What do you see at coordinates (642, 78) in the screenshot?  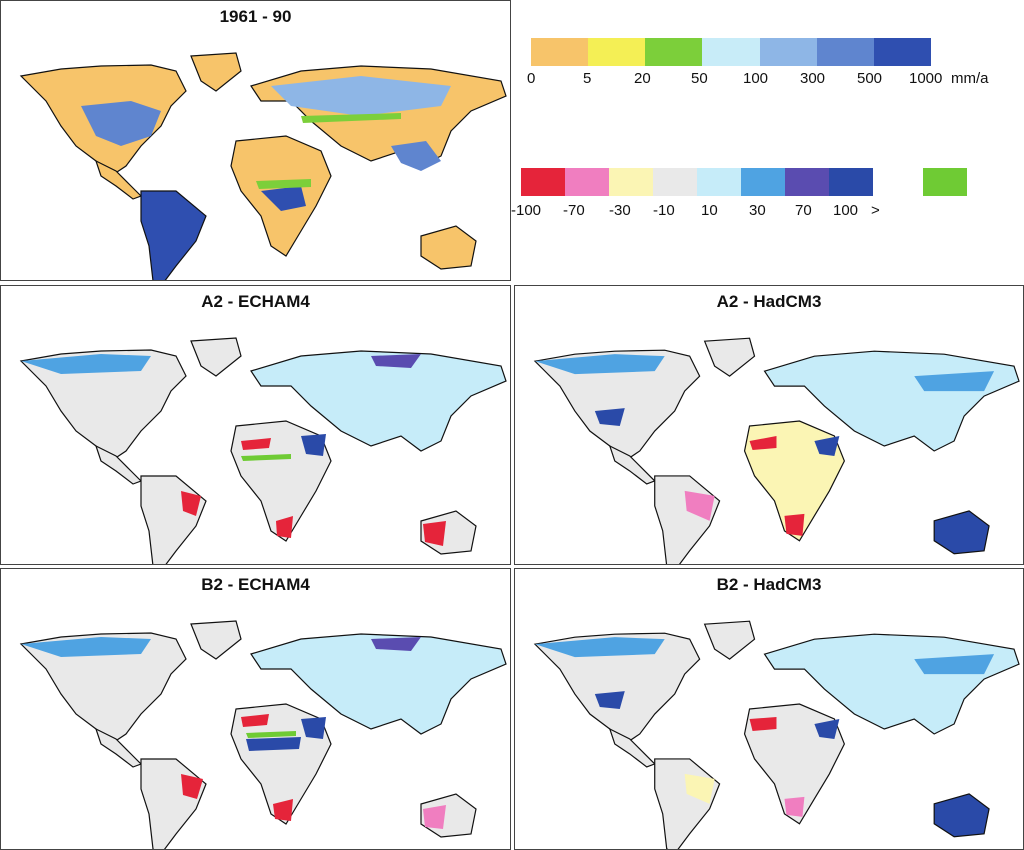 I see `legend-absolute-tick: 20` at bounding box center [642, 78].